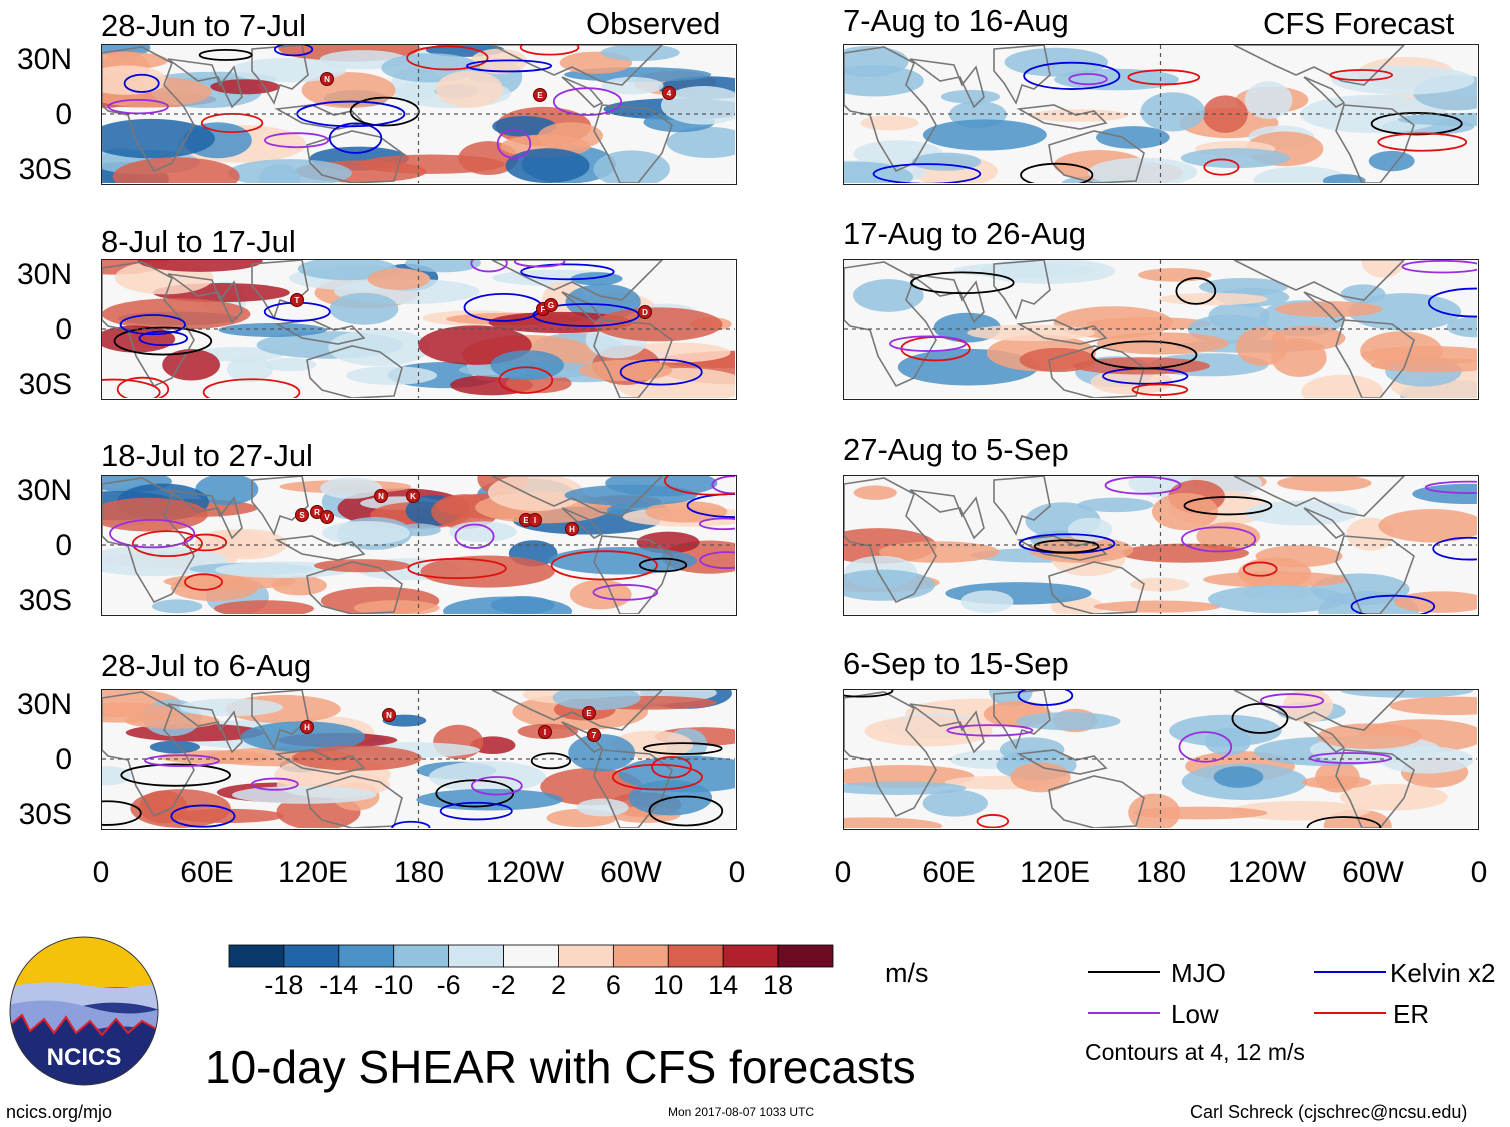  What do you see at coordinates (778, 985) in the screenshot?
I see `colorbar-label: 18` at bounding box center [778, 985].